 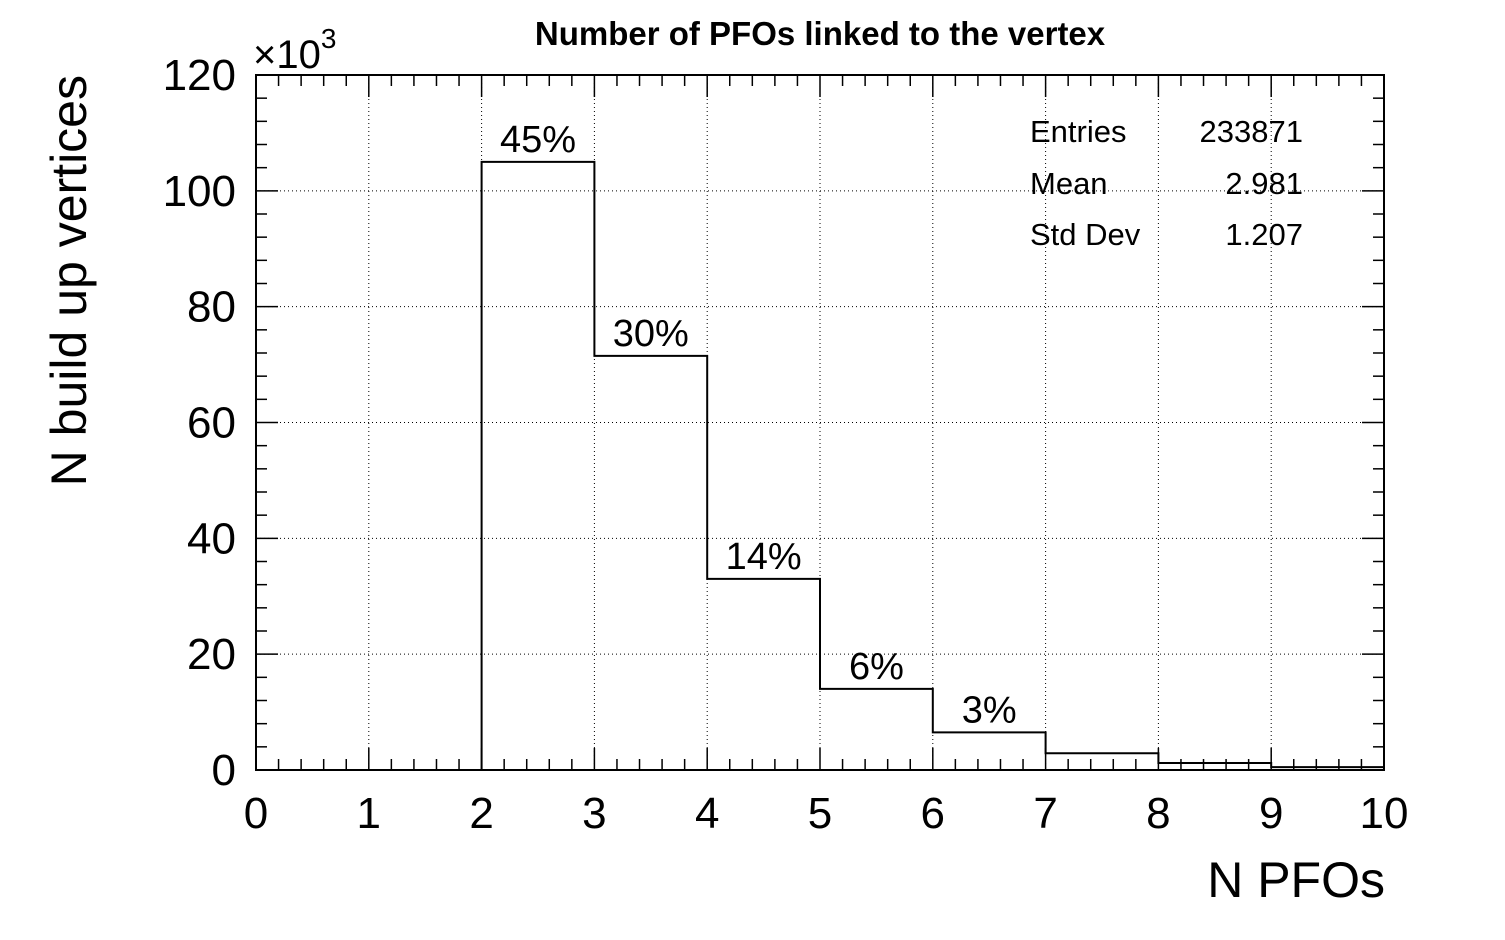 I want to click on x-tick-label: 2, so click(x=481, y=813).